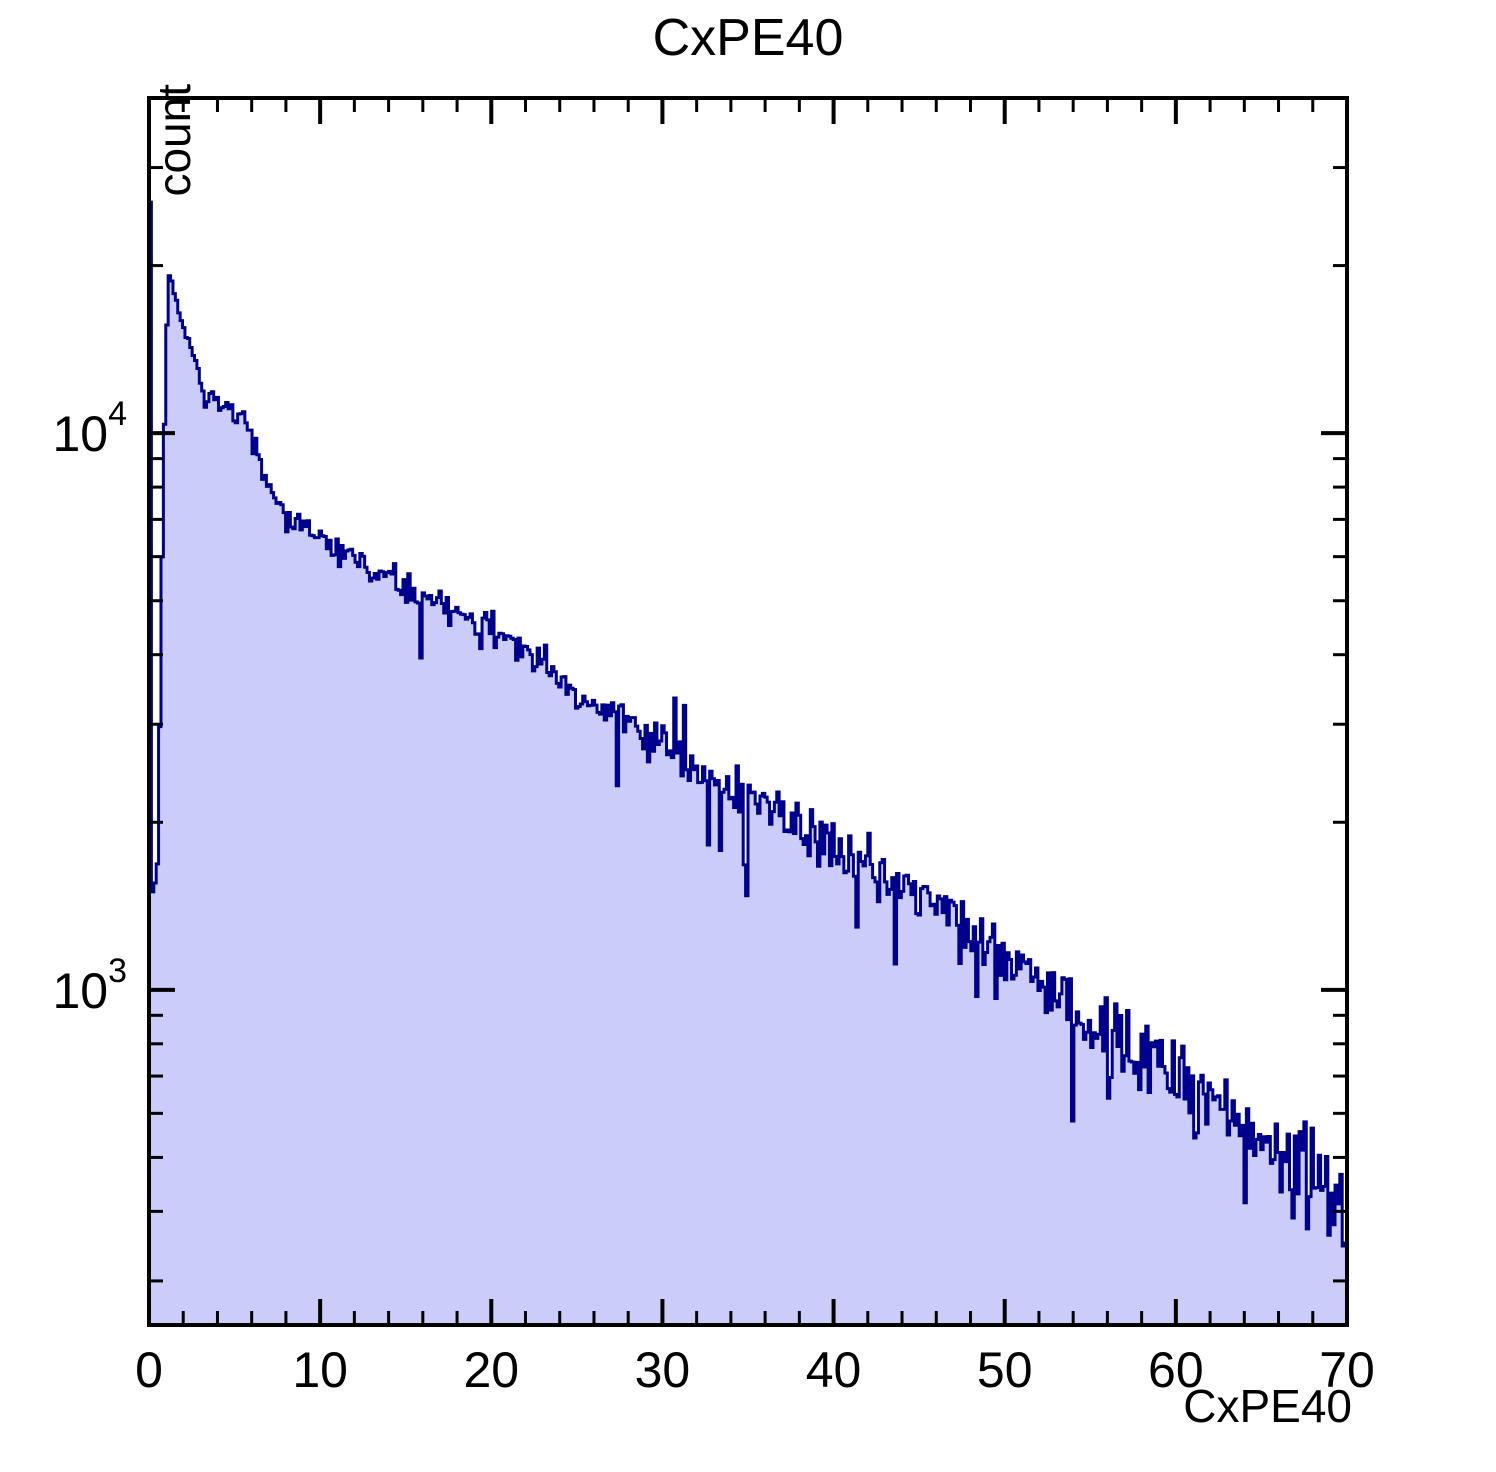 The width and height of the screenshot is (1496, 1472). I want to click on x-tick-label: 40, so click(834, 1370).